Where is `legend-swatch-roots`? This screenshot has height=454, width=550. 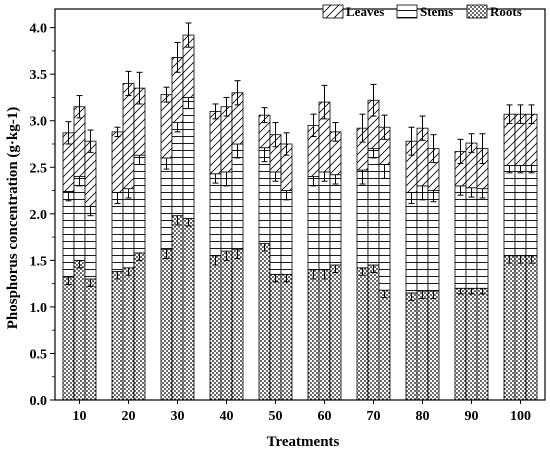
legend-swatch-roots is located at coordinates (477, 11).